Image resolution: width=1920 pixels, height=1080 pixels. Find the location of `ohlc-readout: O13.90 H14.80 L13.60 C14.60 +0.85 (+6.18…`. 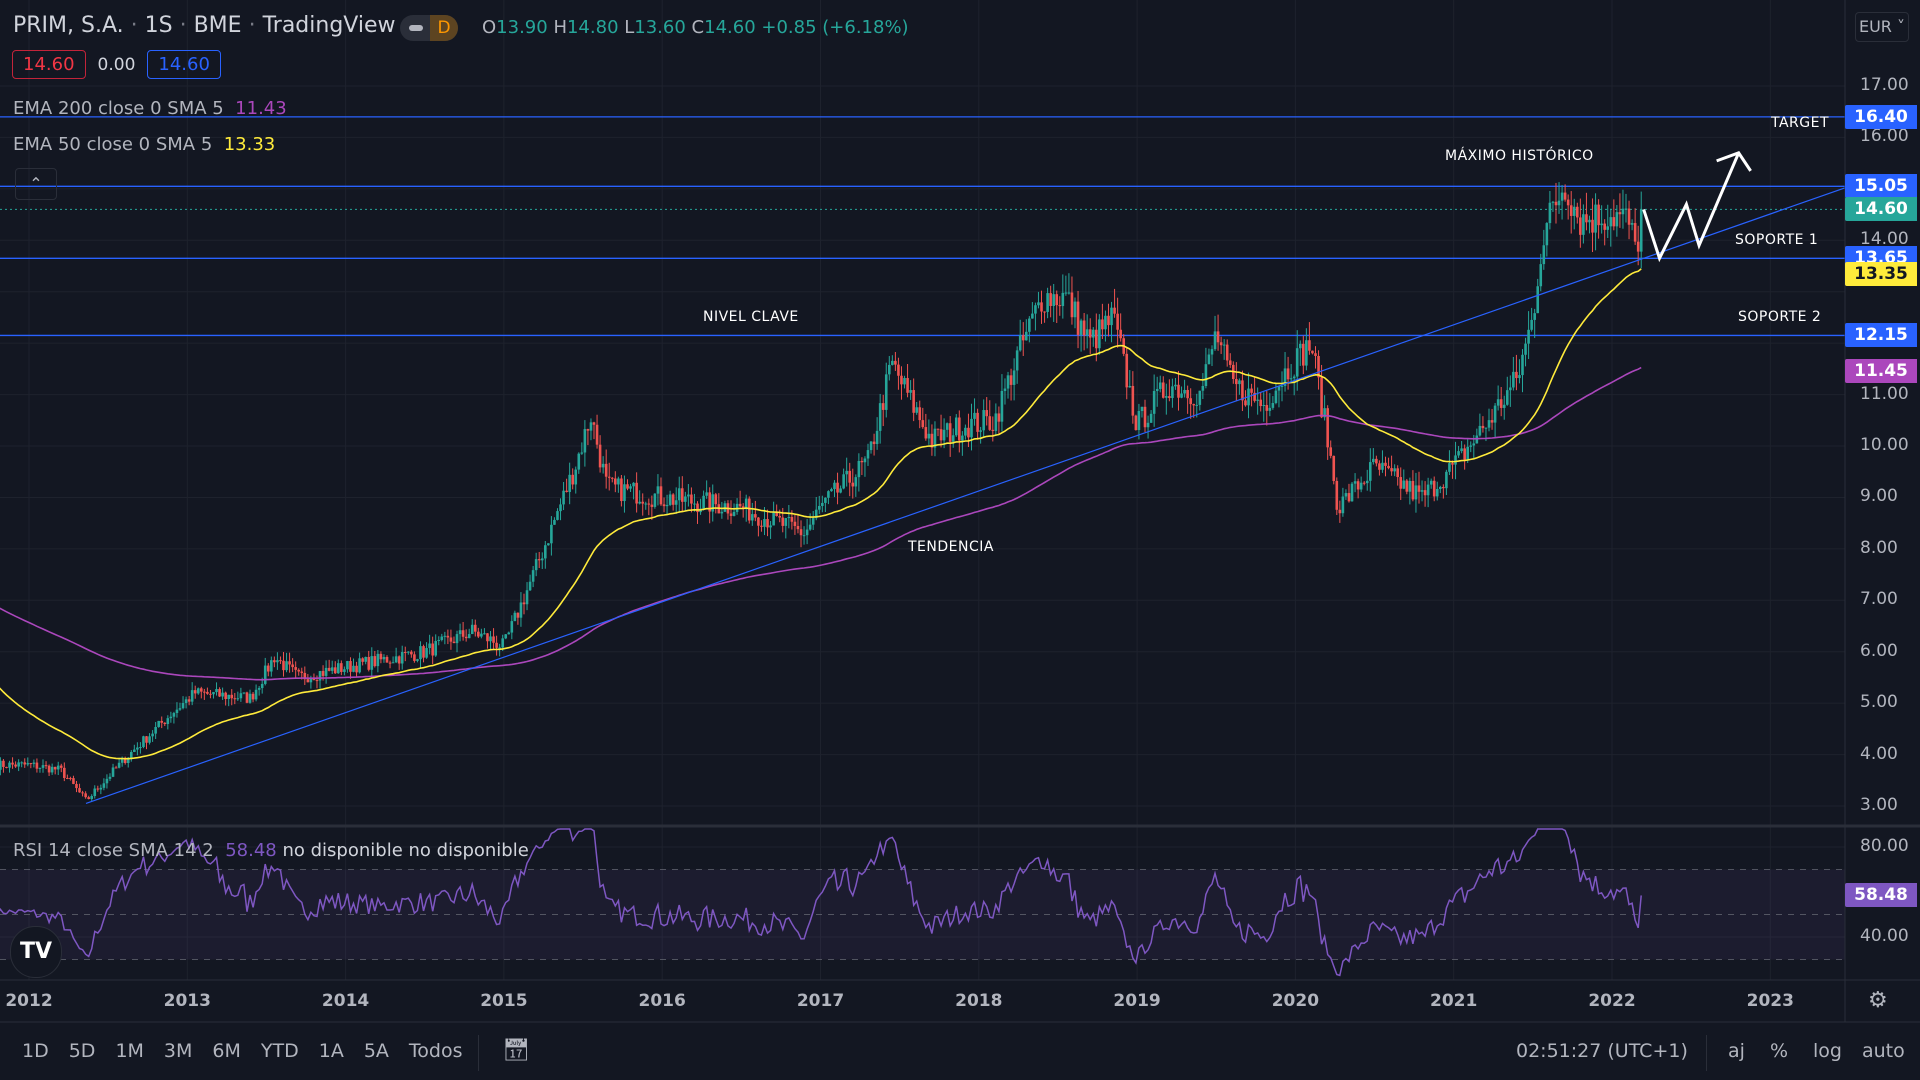

ohlc-readout: O13.90 H14.80 L13.60 C14.60 +0.85 (+6.18… is located at coordinates (695, 27).